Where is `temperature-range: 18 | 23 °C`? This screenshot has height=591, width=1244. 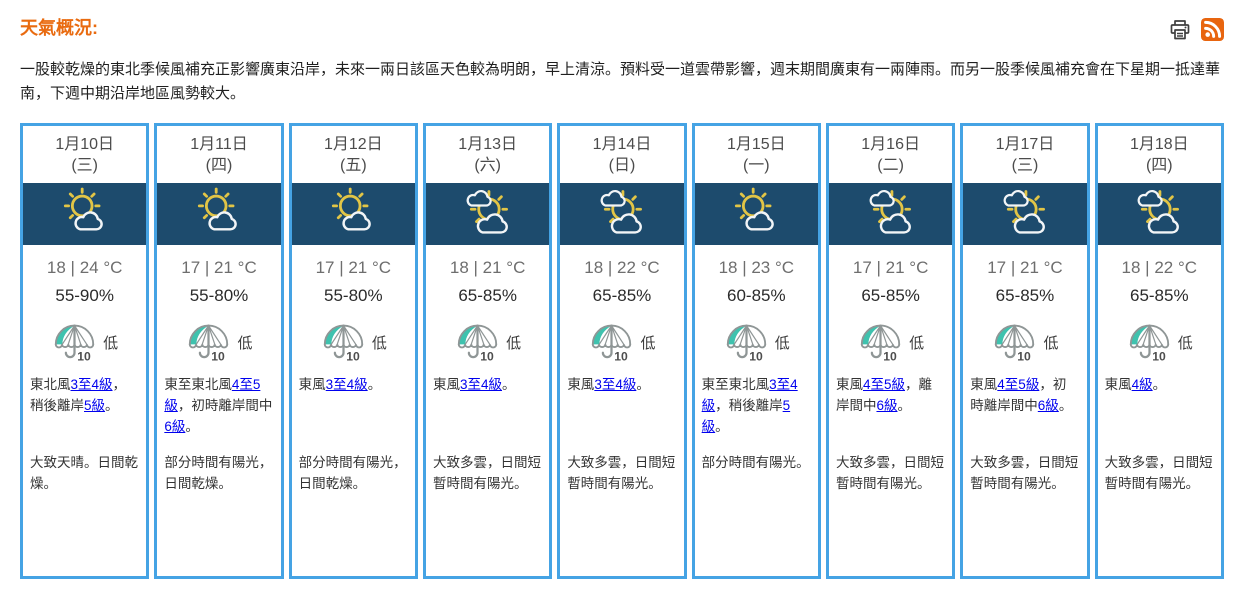
temperature-range: 18 | 23 °C is located at coordinates (756, 267).